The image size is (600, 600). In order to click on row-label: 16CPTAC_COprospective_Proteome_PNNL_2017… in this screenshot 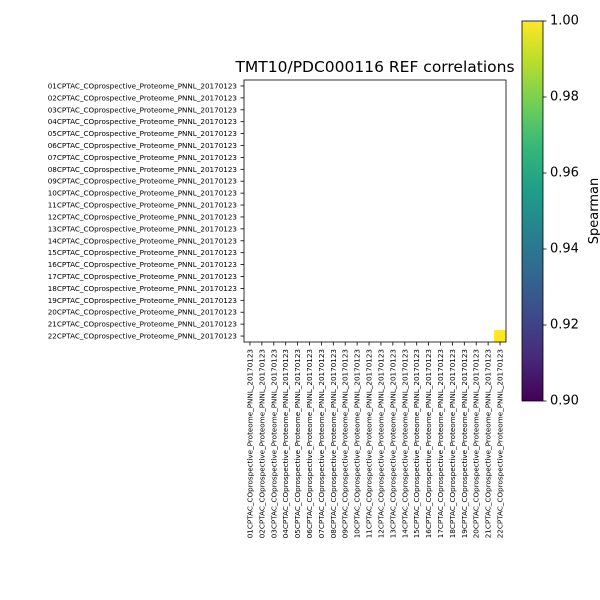, I will do `click(142, 264)`.